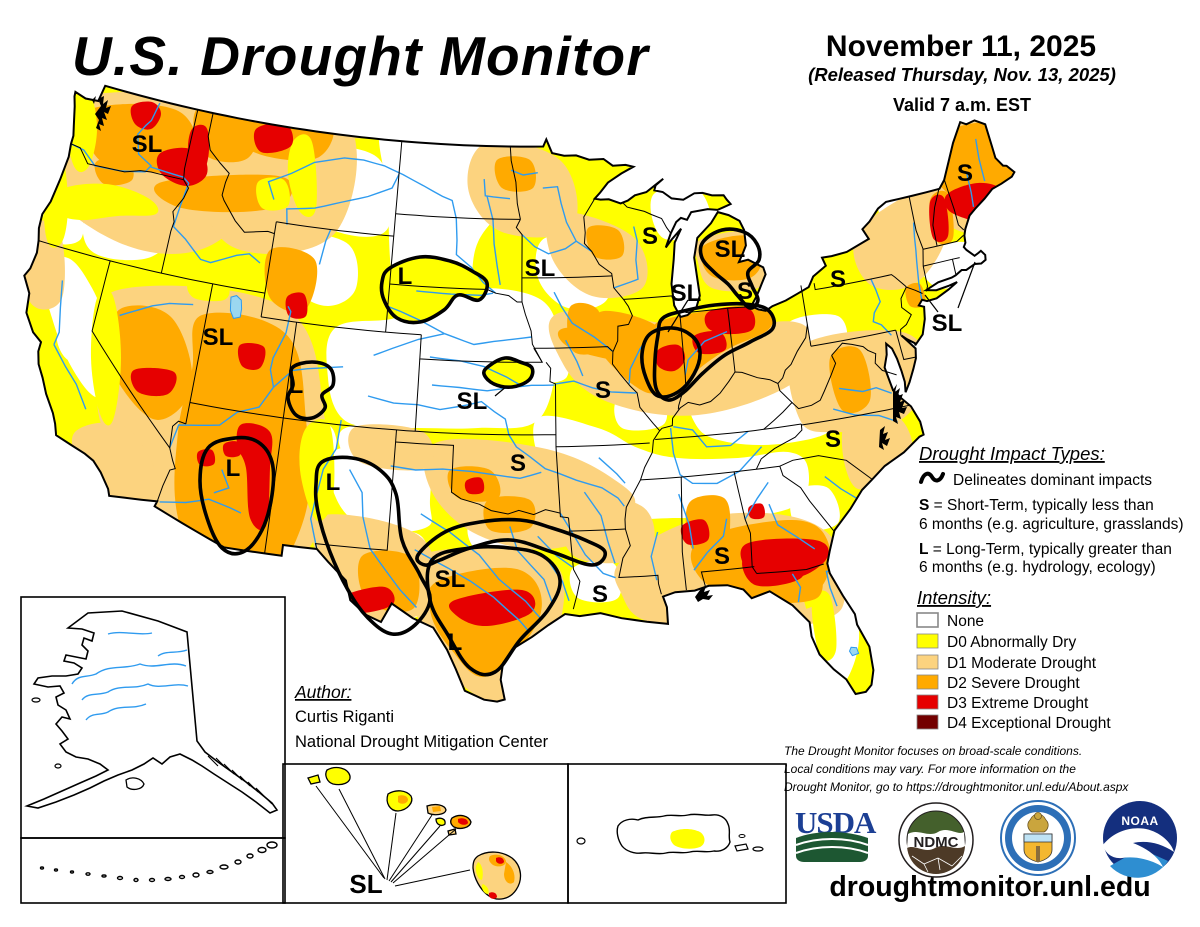  What do you see at coordinates (1036, 505) in the screenshot?
I see `svg-text:S = Short-Term, typically less: S = Short-Term, typically less than` at bounding box center [1036, 505].